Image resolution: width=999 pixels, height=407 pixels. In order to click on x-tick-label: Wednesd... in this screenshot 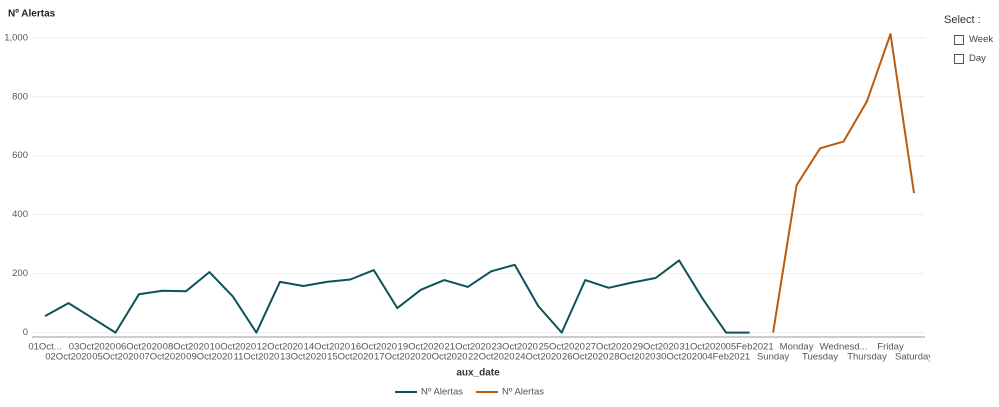, I will do `click(844, 347)`.